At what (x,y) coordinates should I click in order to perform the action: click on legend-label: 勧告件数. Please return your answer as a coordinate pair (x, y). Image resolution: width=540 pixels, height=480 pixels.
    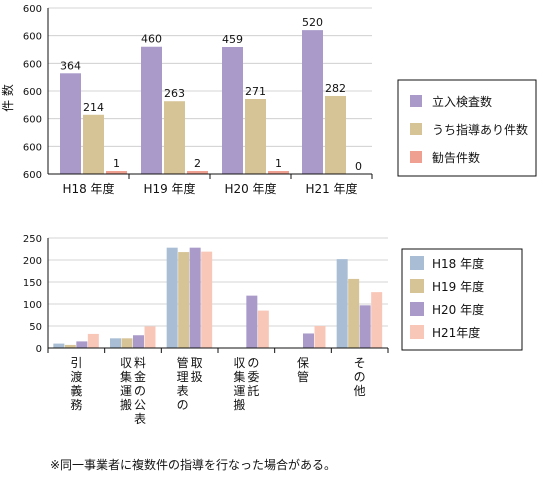
    Looking at the image, I should click on (456, 157).